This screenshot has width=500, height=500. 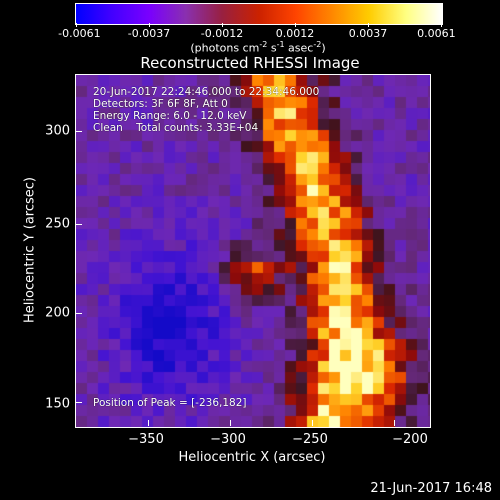 I want to click on y-tick-label: 300, so click(x=57, y=131).